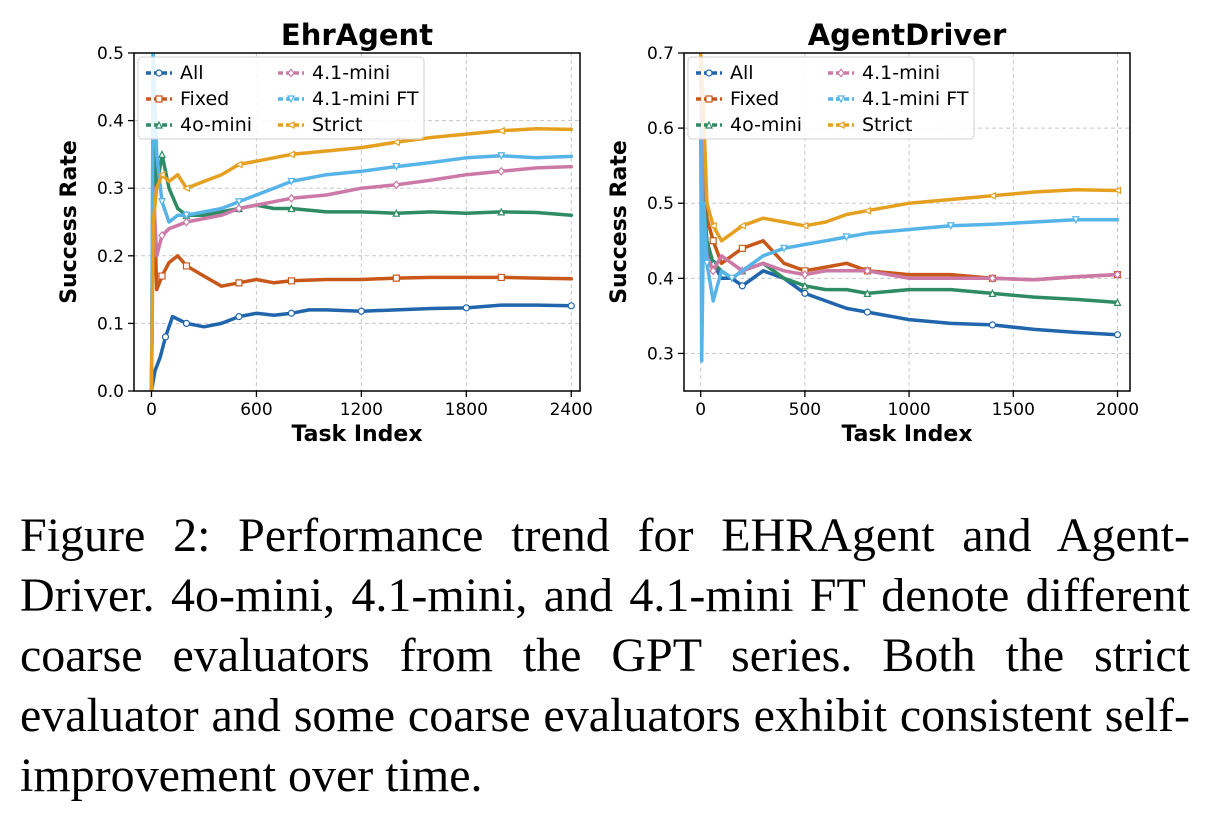 This screenshot has height=828, width=1208. Describe the element at coordinates (361, 410) in the screenshot. I see `x-tick-label: 1200` at that location.